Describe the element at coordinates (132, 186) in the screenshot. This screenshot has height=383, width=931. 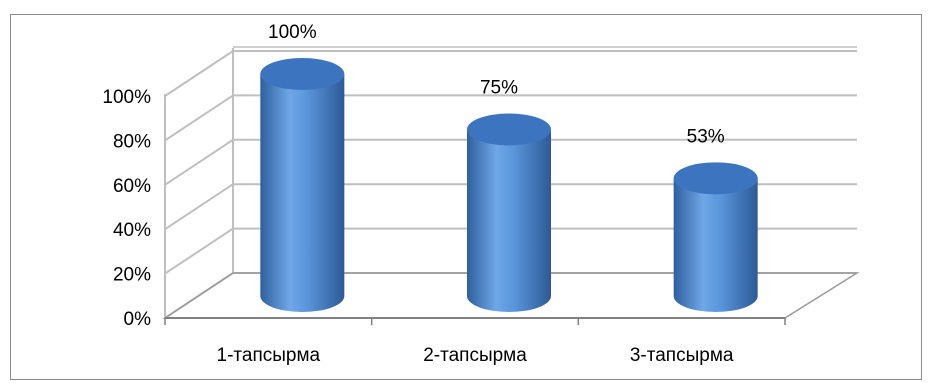
I see `y-tick-label: 60%` at that location.